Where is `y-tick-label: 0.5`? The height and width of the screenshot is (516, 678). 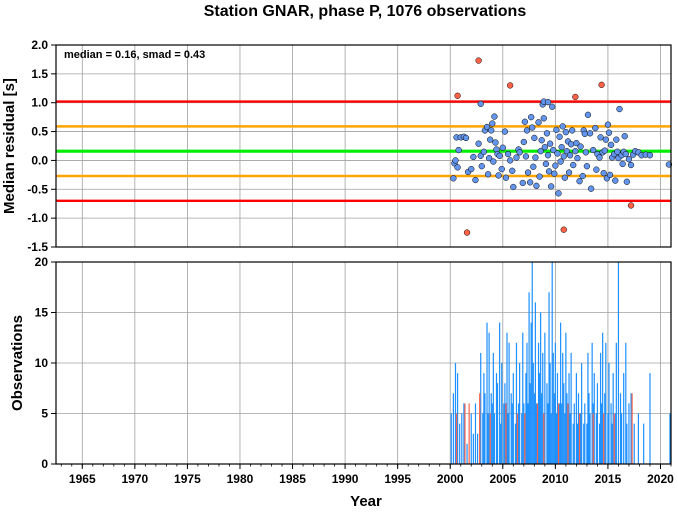
y-tick-label: 0.5 is located at coordinates (39, 132).